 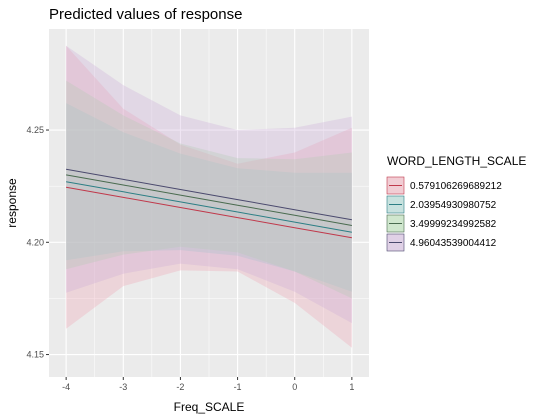 What do you see at coordinates (453, 224) in the screenshot?
I see `legend-label: 3.49999234992582` at bounding box center [453, 224].